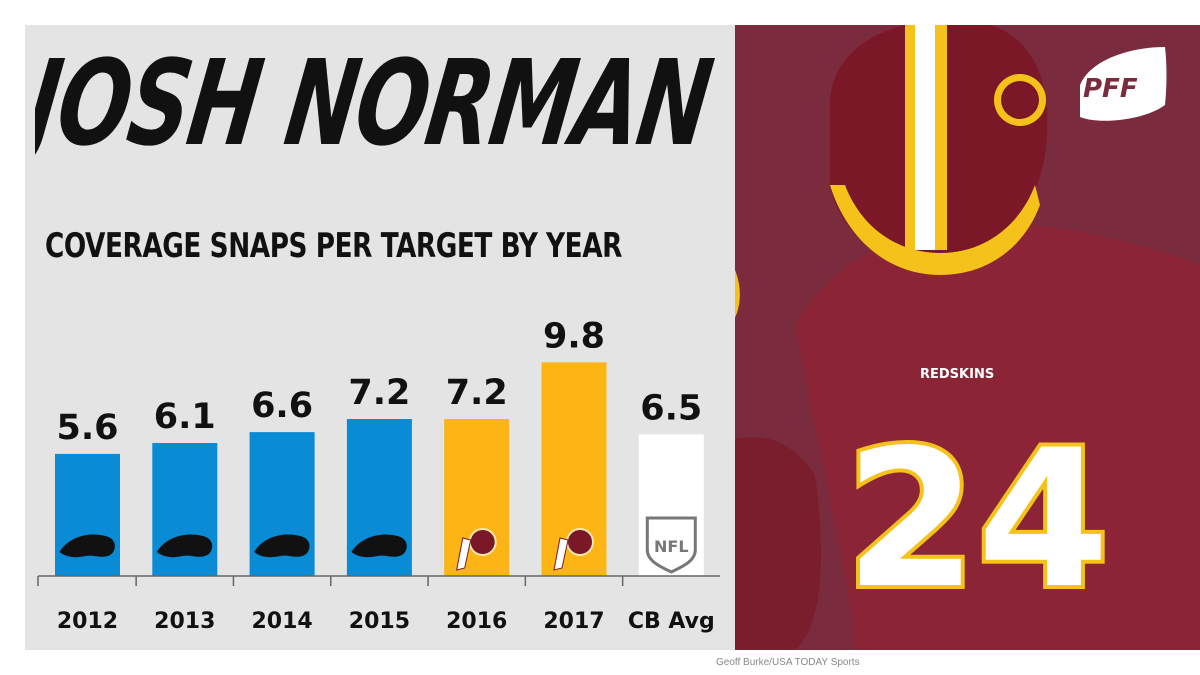  I want to click on helmet-logo-inner, so click(1020, 100).